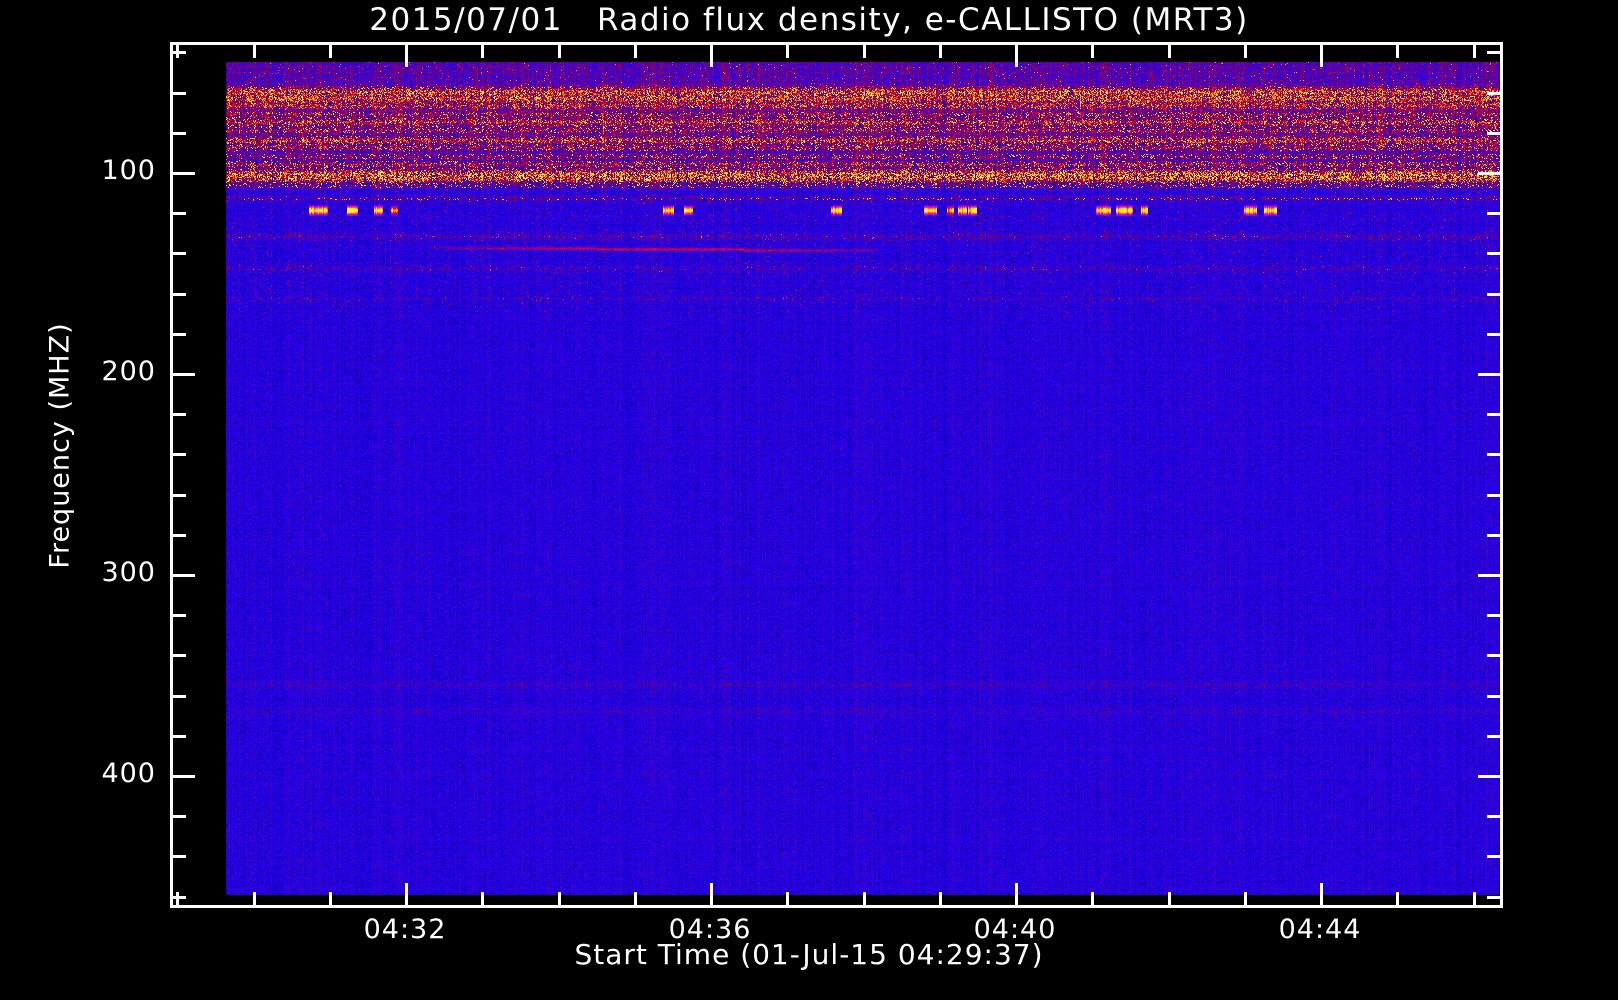 This screenshot has height=1000, width=1618. I want to click on x-tick-label: 04:44, so click(1320, 929).